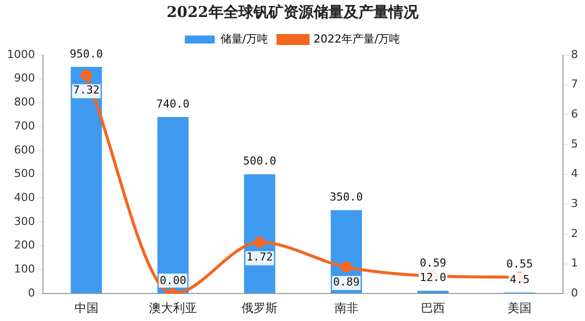  What do you see at coordinates (20, 54) in the screenshot?
I see `y-tick-label: 1000` at bounding box center [20, 54].